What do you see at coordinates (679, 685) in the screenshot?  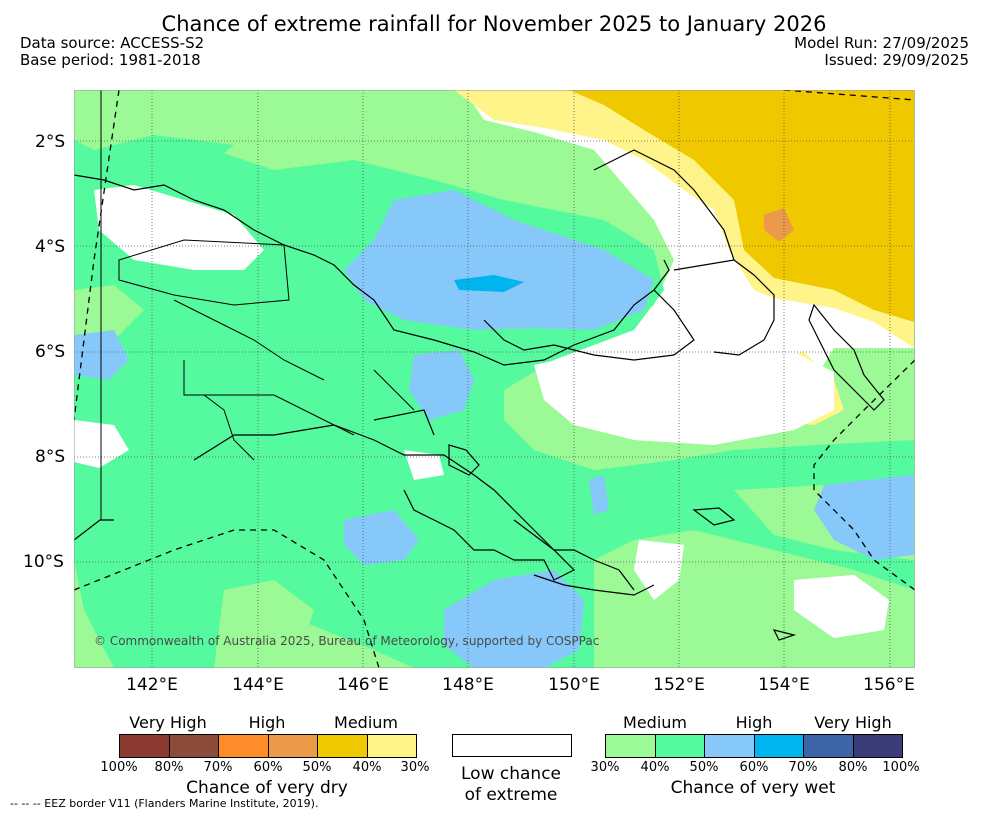 I see `lon-label-152e: 152°E` at bounding box center [679, 685].